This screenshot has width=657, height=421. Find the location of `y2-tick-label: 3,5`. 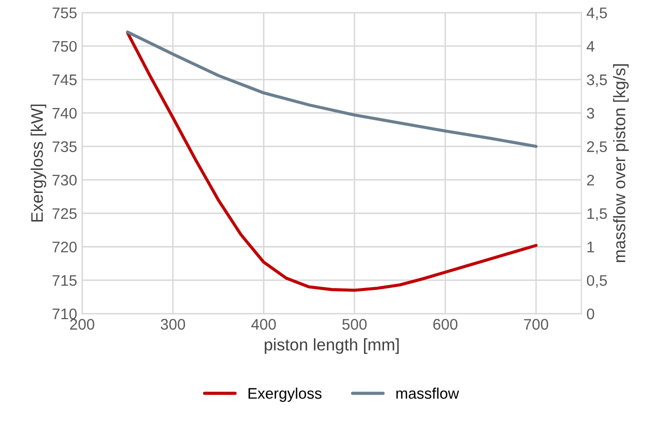

y2-tick-label: 3,5 is located at coordinates (596, 81).